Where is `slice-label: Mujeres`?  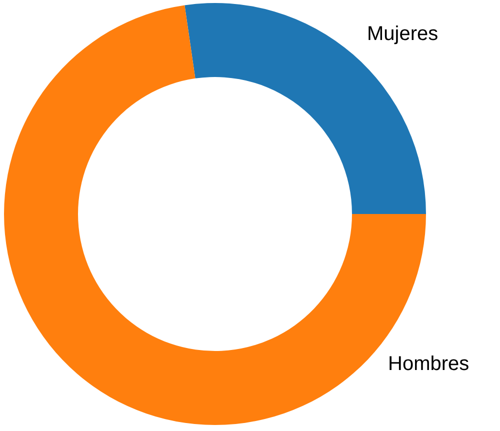 slice-label: Mujeres is located at coordinates (402, 34).